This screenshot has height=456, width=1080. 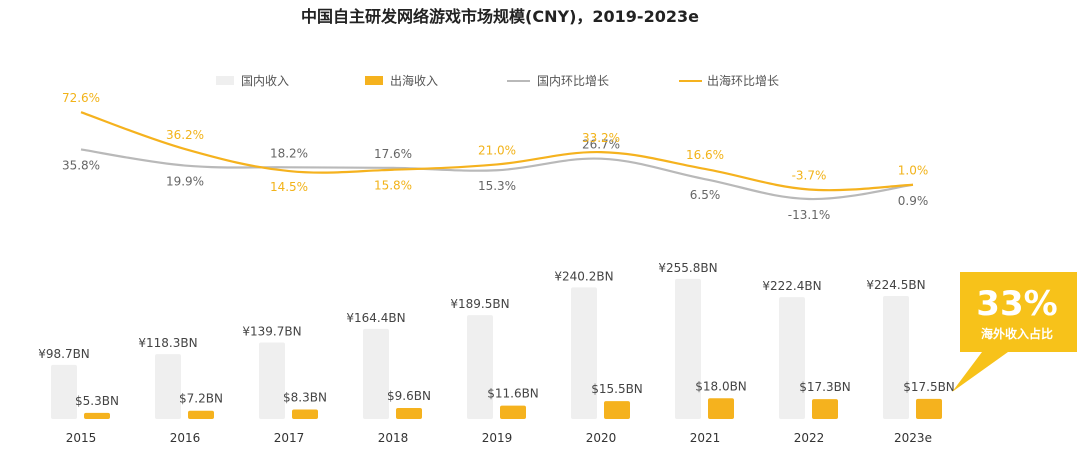 What do you see at coordinates (721, 386) in the screenshot?
I see `bar-label-overseas: $18.0BN` at bounding box center [721, 386].